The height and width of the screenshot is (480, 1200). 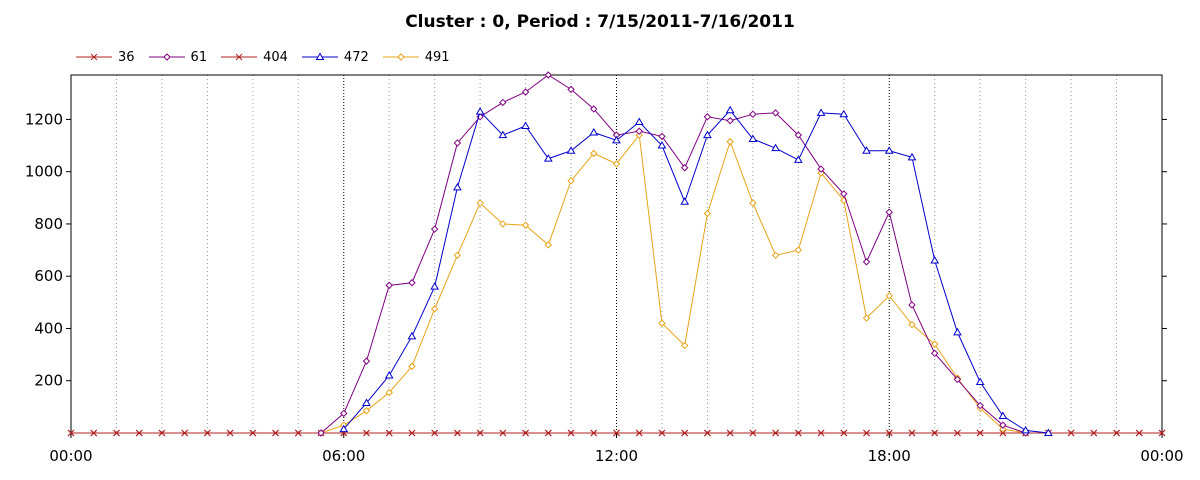 I want to click on y-tick-label: 800, so click(x=48, y=224).